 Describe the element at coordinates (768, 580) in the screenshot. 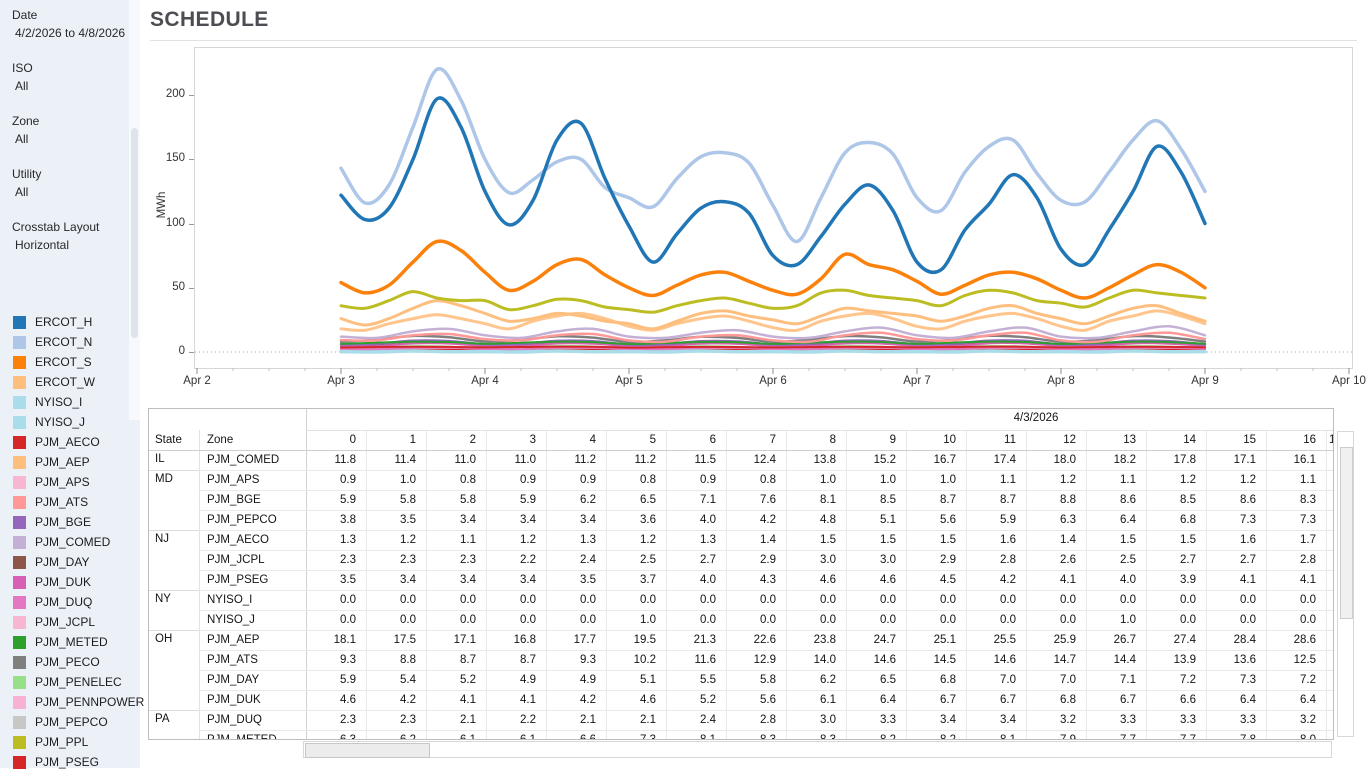

I see `value-cell: 4.3` at that location.